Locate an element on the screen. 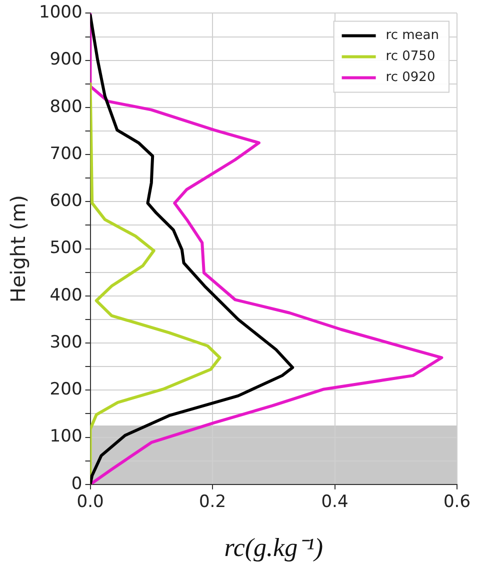 The height and width of the screenshot is (579, 487). y-tick-label: 400 is located at coordinates (66, 295).